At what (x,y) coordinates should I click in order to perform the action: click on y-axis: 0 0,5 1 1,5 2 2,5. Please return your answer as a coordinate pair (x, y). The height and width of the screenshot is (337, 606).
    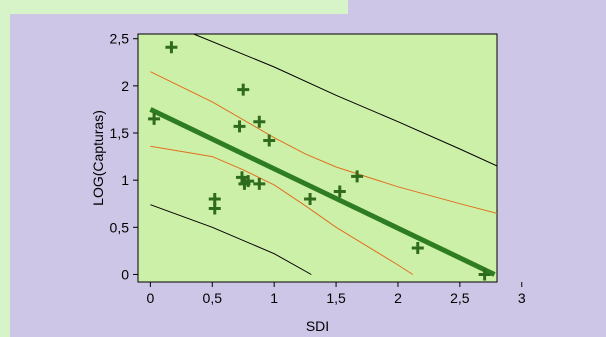
    Looking at the image, I should click on (124, 156).